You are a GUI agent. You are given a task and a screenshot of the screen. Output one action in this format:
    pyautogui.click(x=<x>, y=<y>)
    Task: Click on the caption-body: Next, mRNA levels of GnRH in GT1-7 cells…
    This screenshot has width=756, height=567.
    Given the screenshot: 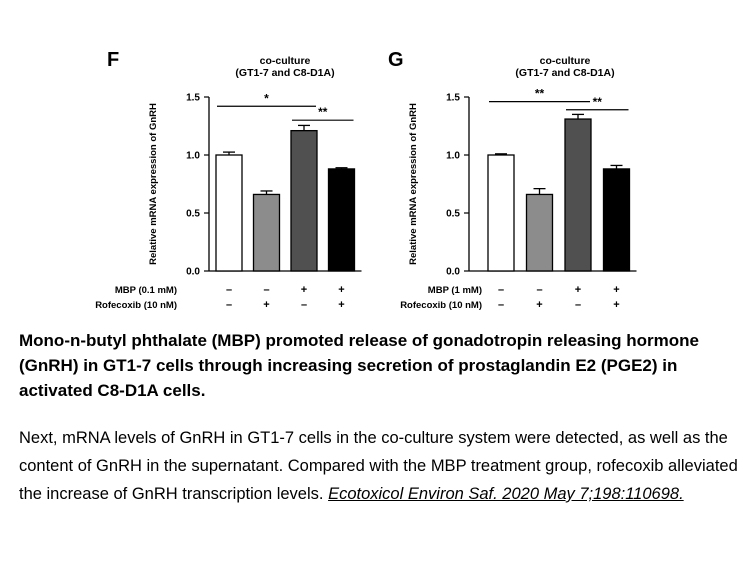 What is the action you would take?
    pyautogui.click(x=384, y=466)
    